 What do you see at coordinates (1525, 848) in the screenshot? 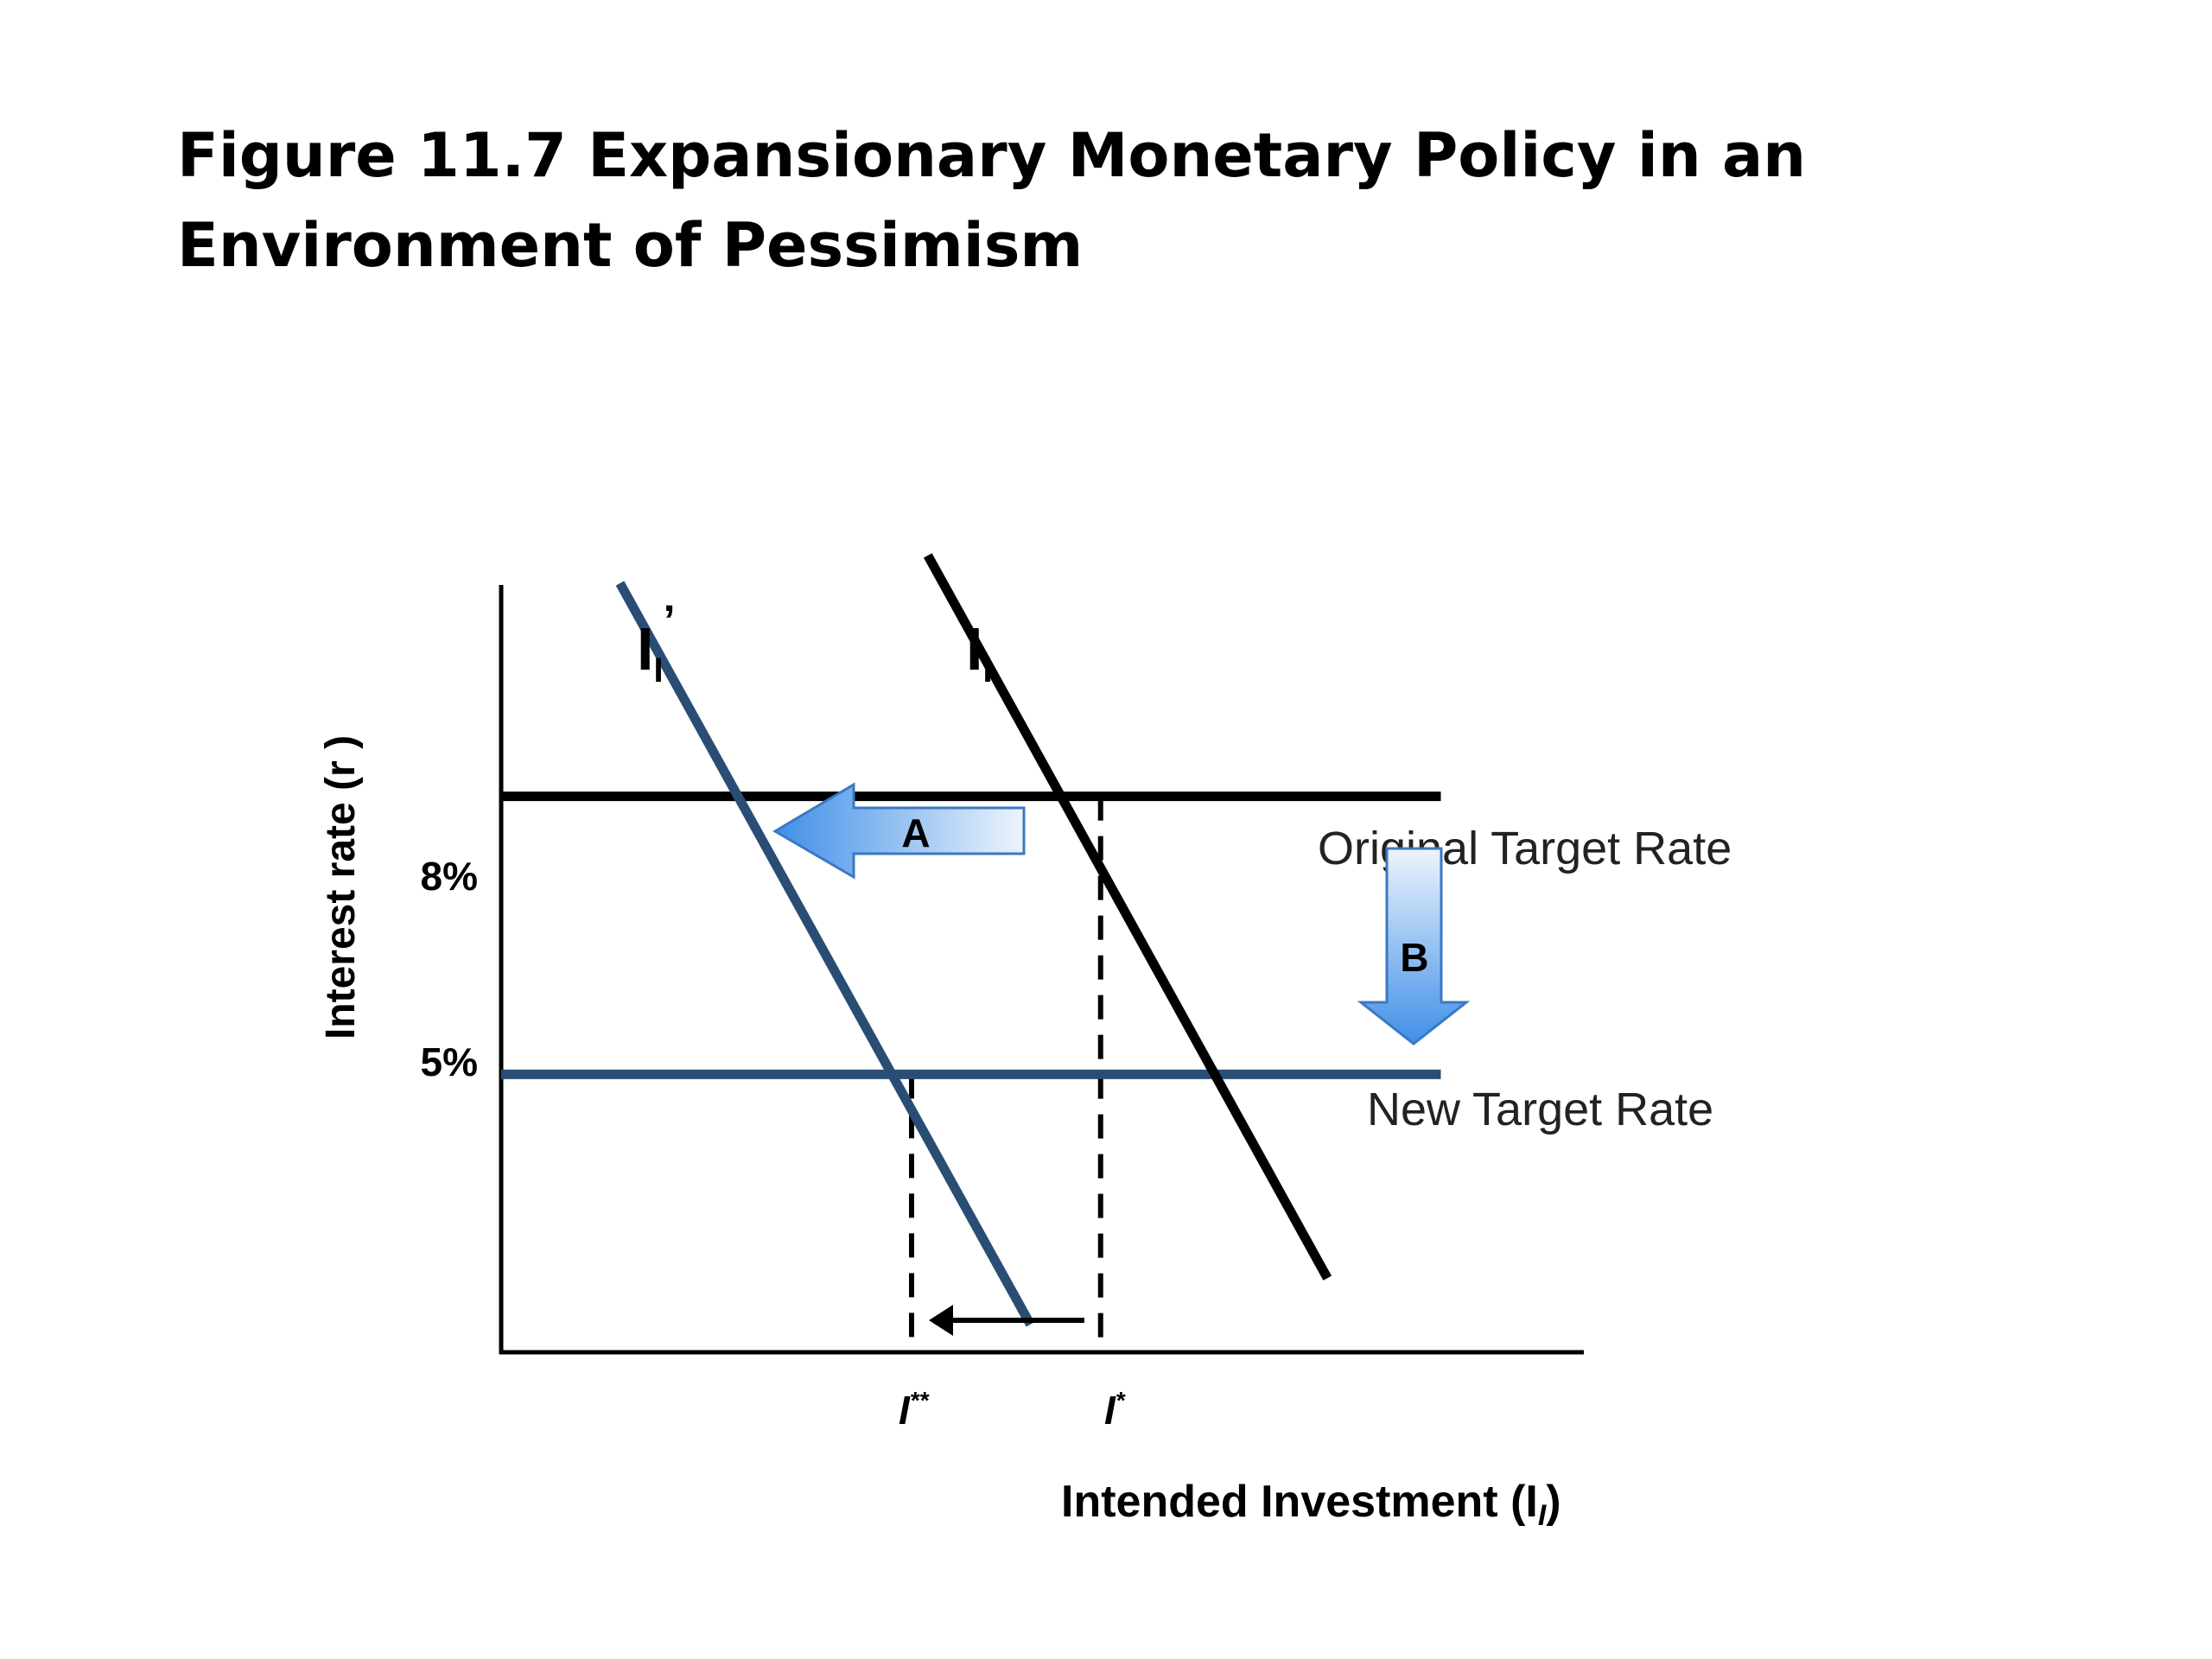
I see `original-target-rate-label: Original Target Rate` at bounding box center [1525, 848].